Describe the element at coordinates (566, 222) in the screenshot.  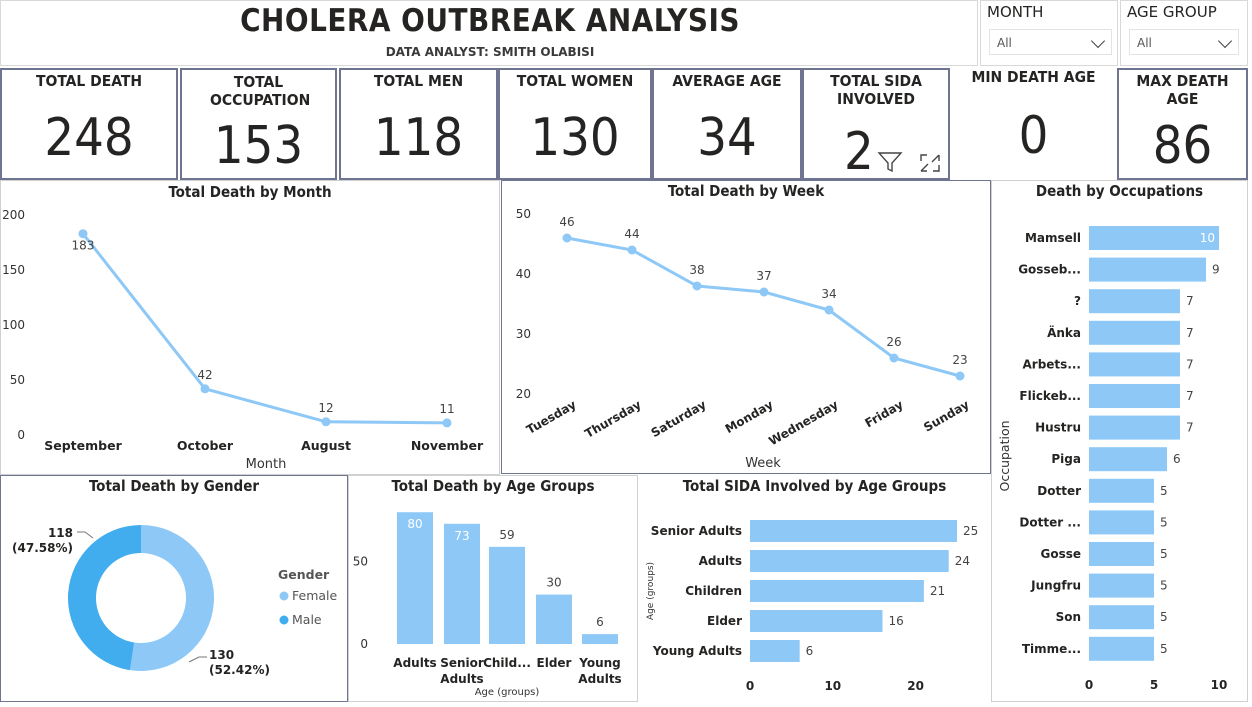
I see `data-label: 46` at that location.